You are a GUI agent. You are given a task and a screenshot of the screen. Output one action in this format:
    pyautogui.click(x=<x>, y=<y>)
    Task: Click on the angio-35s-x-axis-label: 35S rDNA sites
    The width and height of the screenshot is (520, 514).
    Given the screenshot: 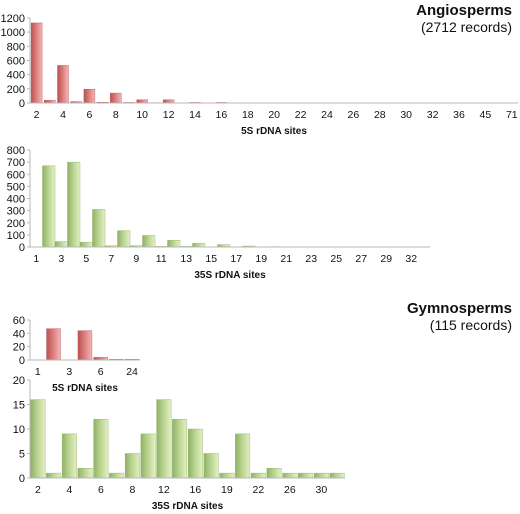 What is the action you would take?
    pyautogui.click(x=230, y=275)
    